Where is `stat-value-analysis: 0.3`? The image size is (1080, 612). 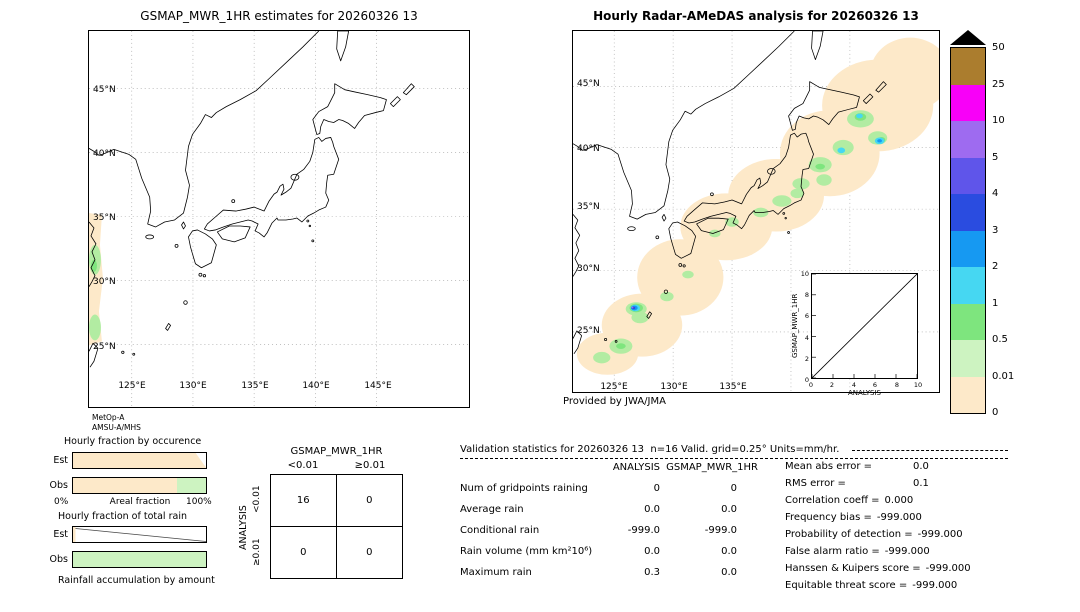
stat-value-analysis: 0.3 is located at coordinates (652, 572).